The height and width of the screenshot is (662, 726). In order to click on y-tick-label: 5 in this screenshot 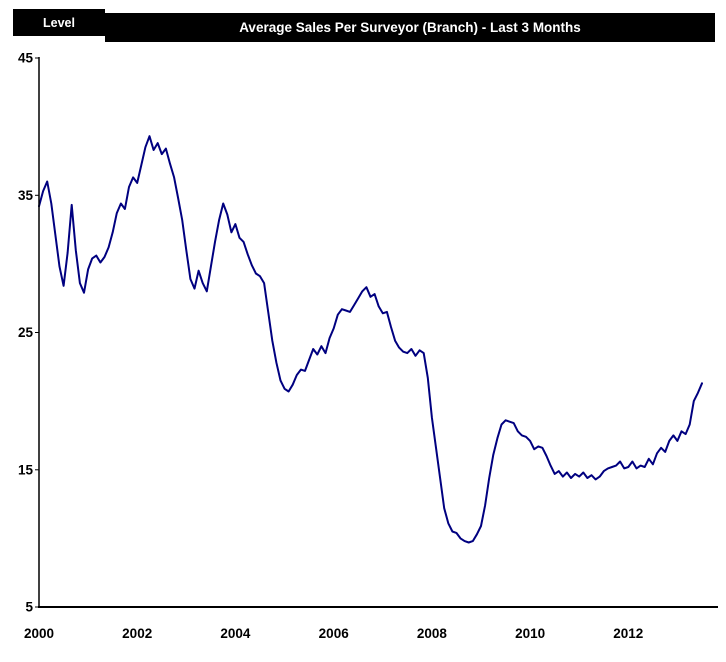, I will do `click(29, 607)`.